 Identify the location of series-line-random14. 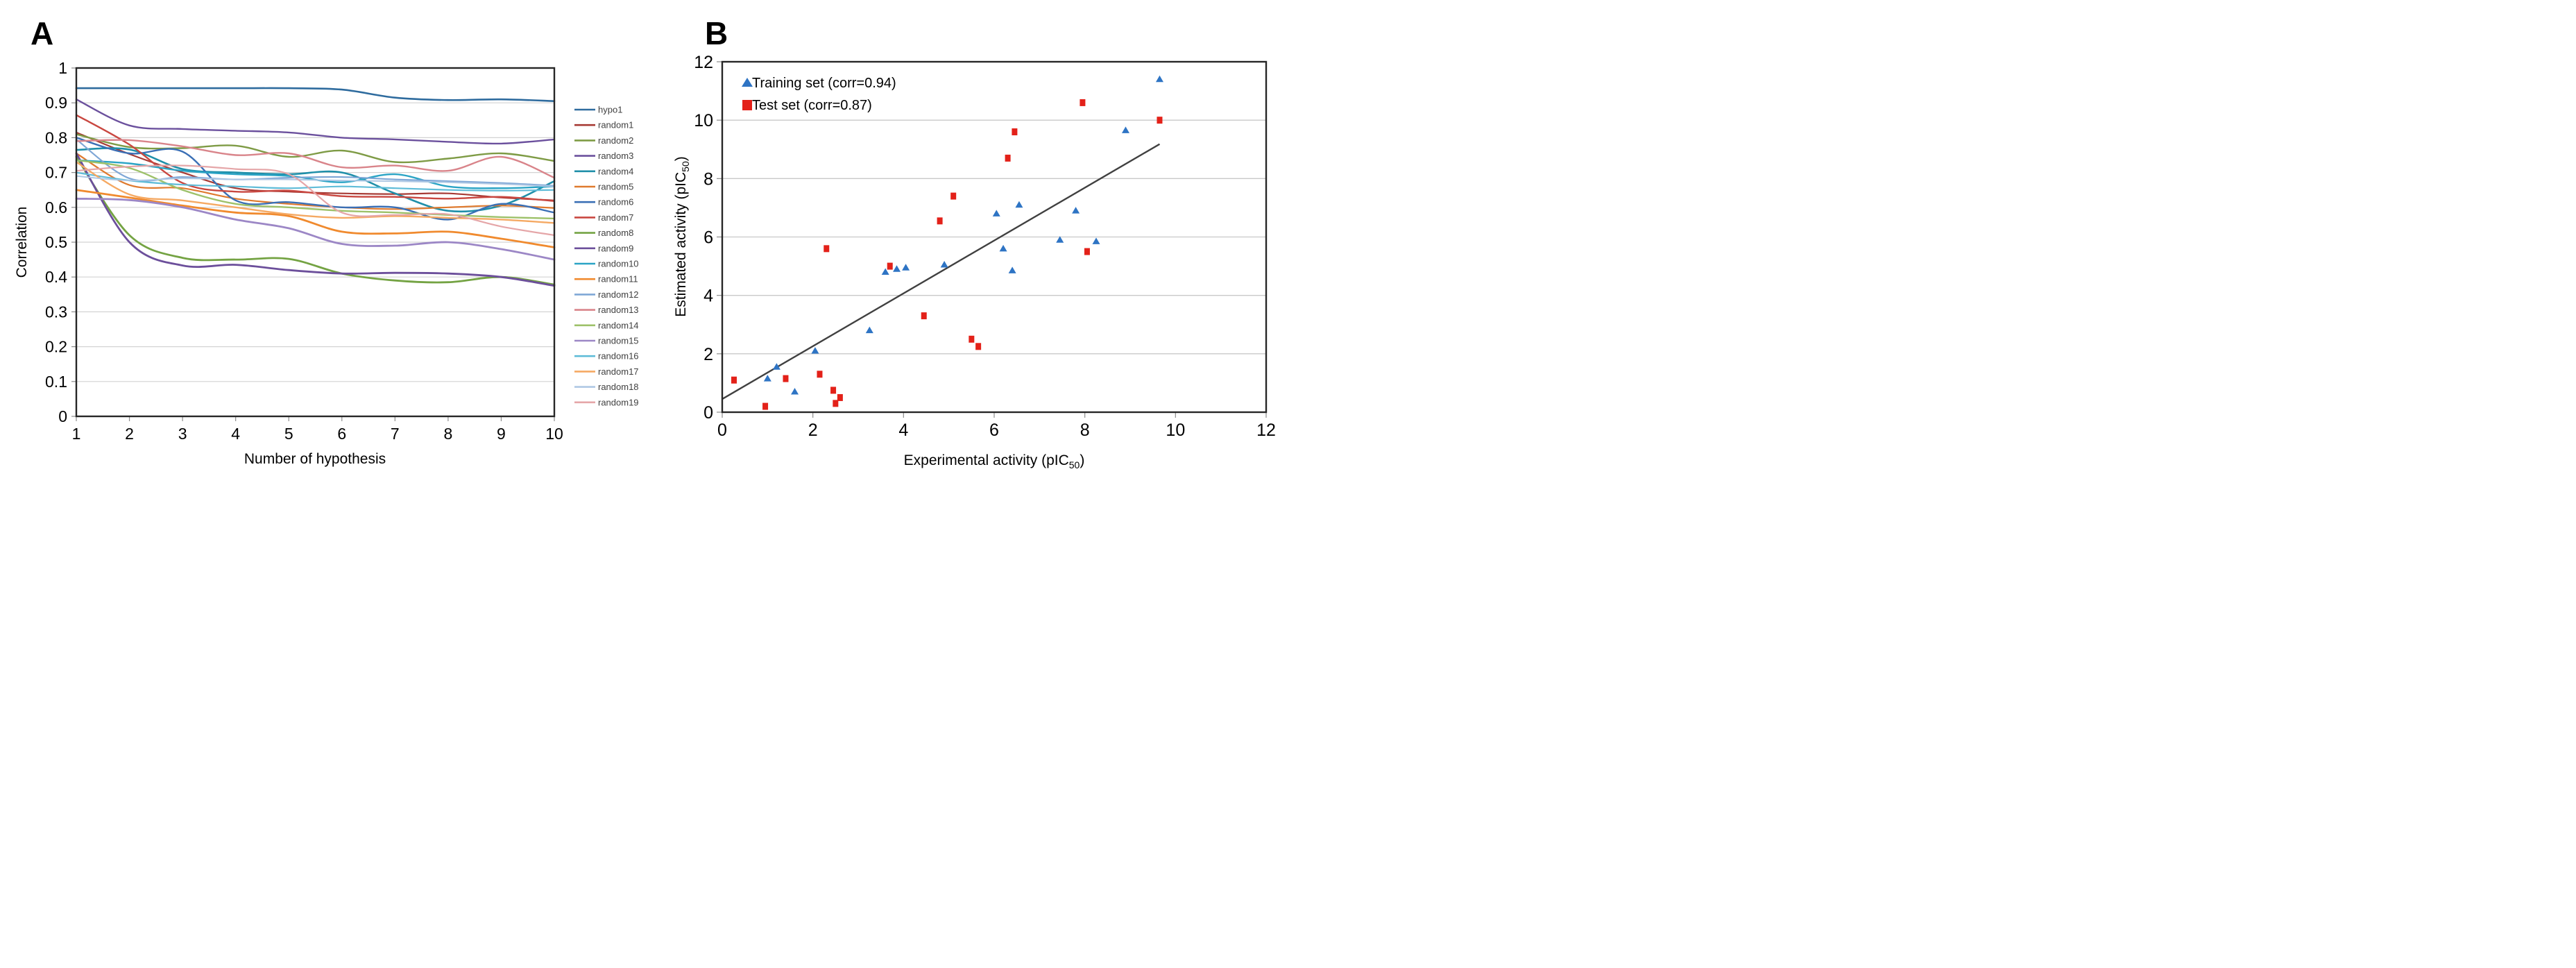
(315, 189).